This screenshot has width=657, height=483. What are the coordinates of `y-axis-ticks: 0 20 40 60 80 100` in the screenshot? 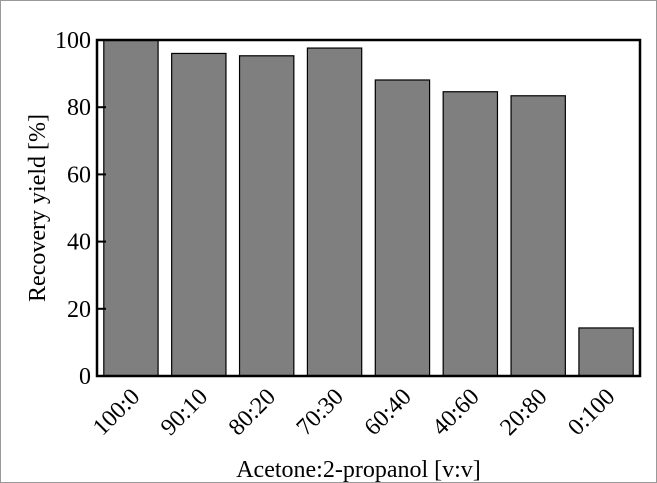 It's located at (80, 209).